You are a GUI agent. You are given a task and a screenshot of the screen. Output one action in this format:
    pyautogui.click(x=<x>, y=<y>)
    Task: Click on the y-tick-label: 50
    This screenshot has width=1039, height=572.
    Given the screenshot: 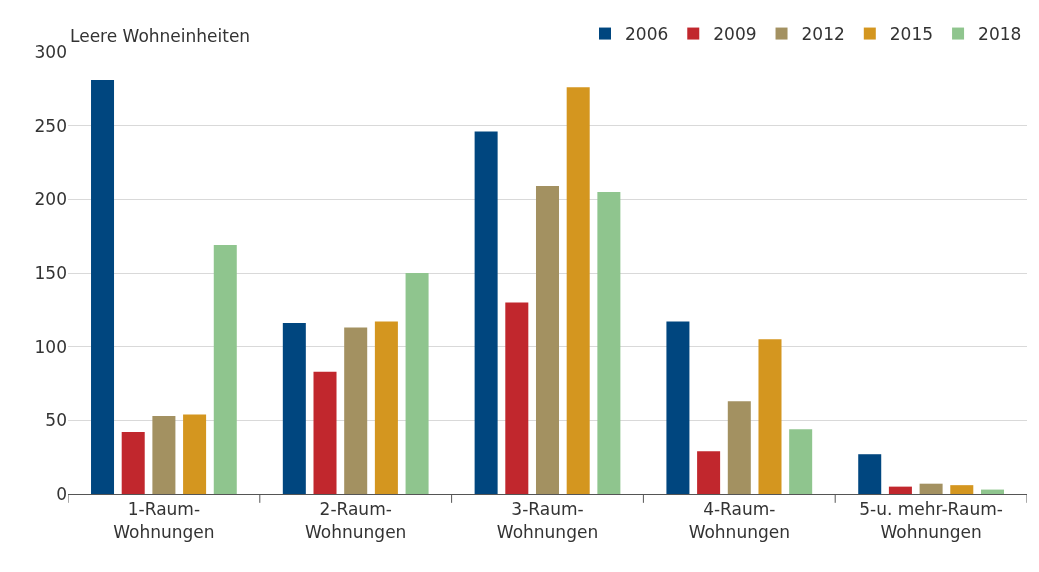 What is the action you would take?
    pyautogui.click(x=56, y=420)
    